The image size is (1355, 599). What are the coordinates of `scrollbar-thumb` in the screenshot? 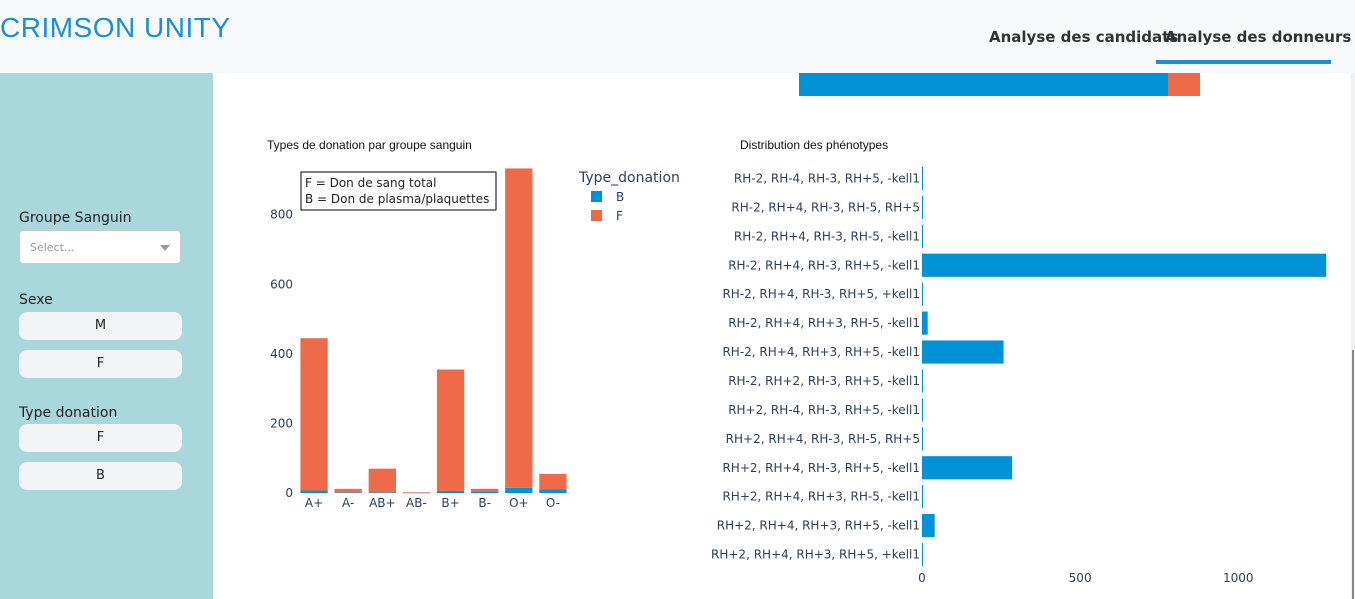 It's located at (1353, 474).